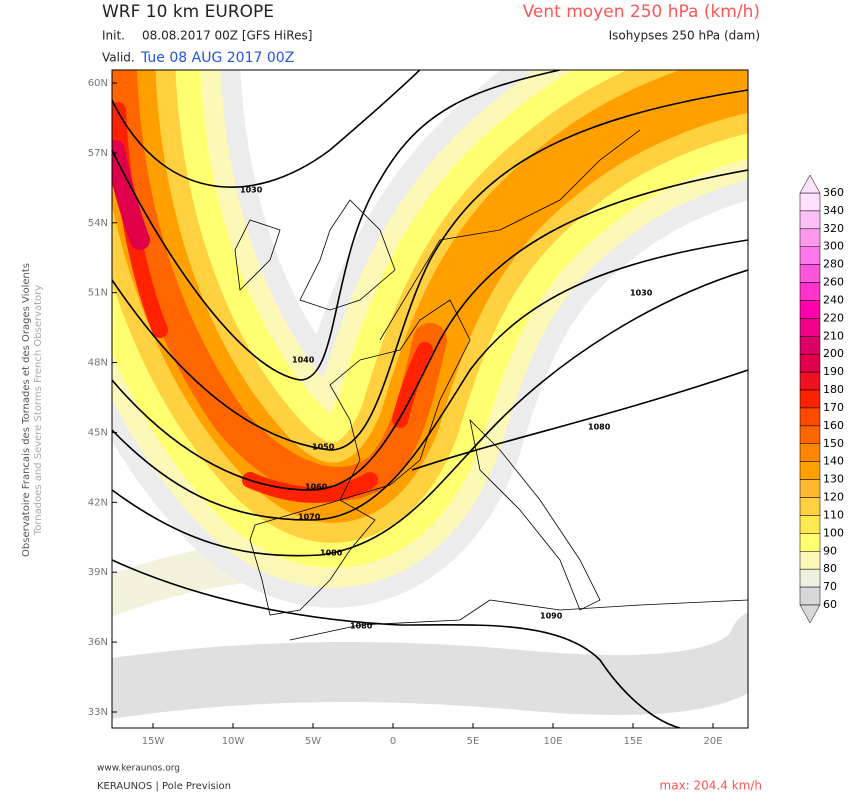  Describe the element at coordinates (551, 616) in the screenshot. I see `contour-label: 1090` at that location.